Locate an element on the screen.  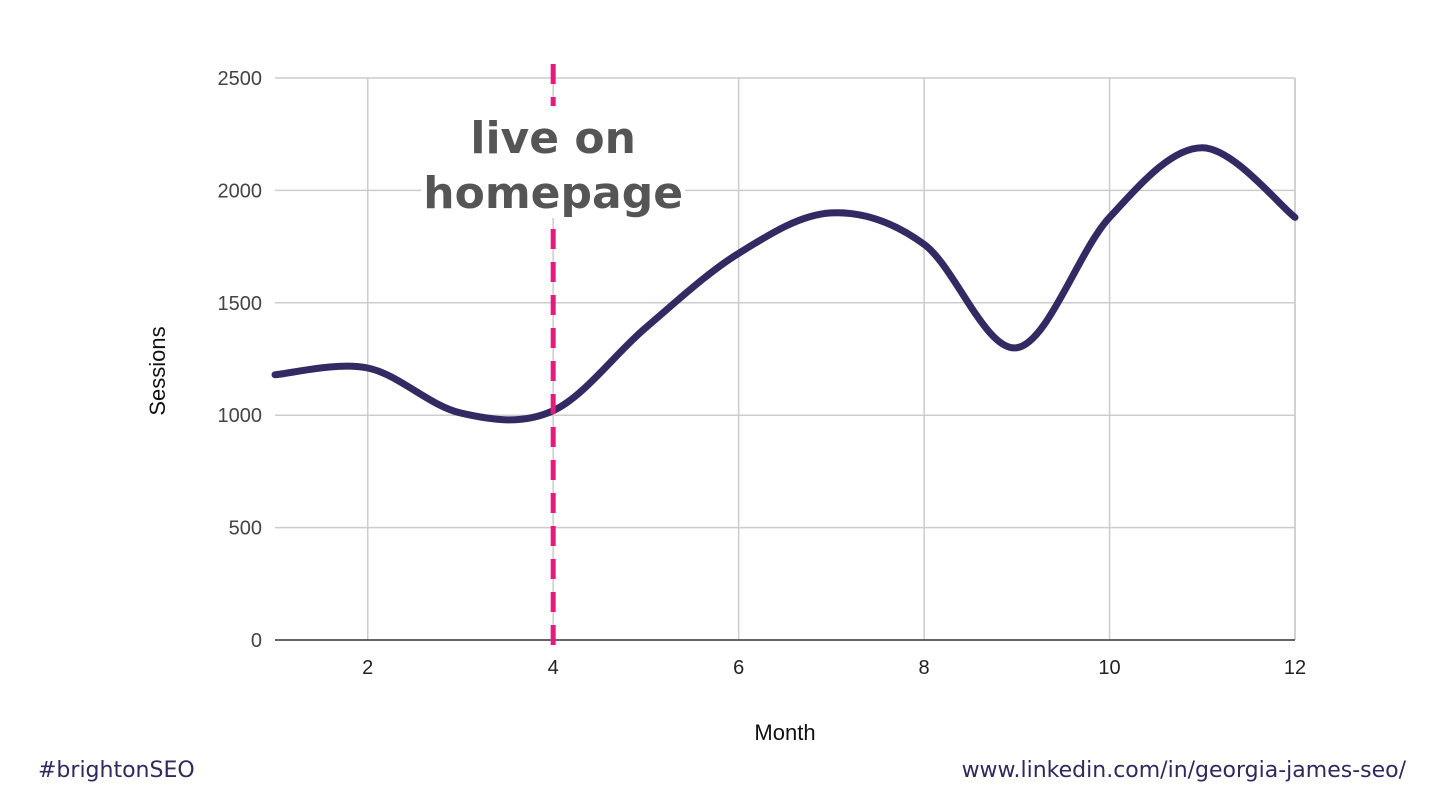
x-tick-label: 4 is located at coordinates (553, 668).